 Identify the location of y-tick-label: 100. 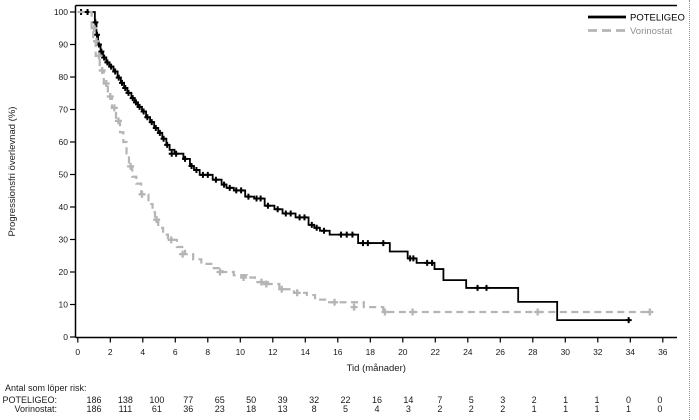
(61, 12).